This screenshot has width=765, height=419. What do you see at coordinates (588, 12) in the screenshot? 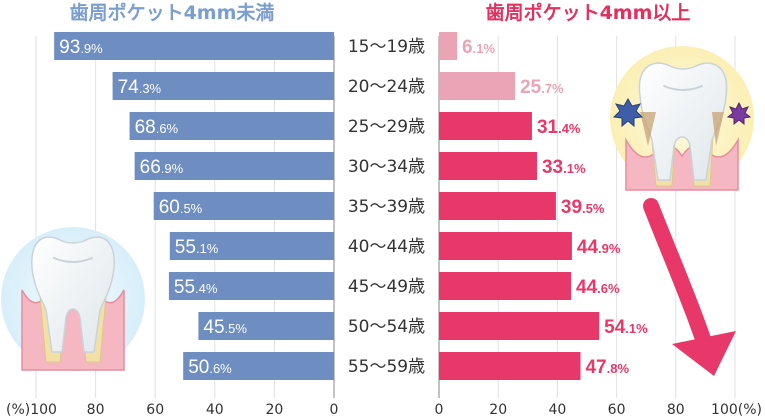
I see `right-chart-title: 歯周ポケット4mm以上` at bounding box center [588, 12].